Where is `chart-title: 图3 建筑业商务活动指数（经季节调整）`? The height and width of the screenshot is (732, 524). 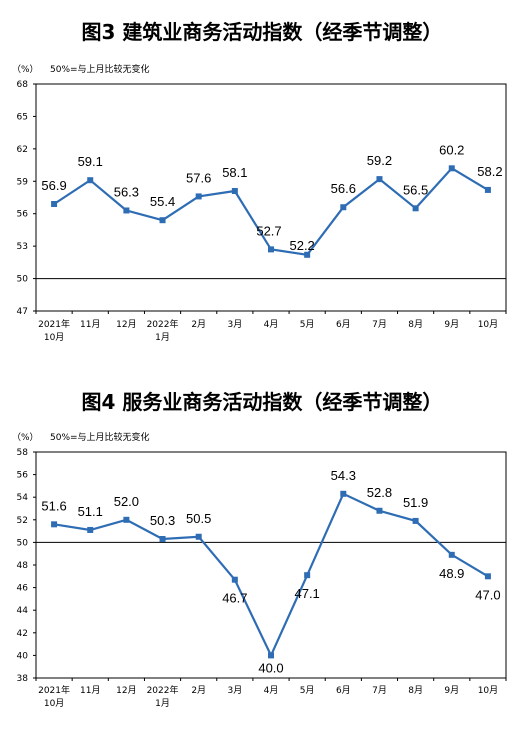
chart-title: 图3 建筑业商务活动指数（经季节调整） is located at coordinates (262, 32).